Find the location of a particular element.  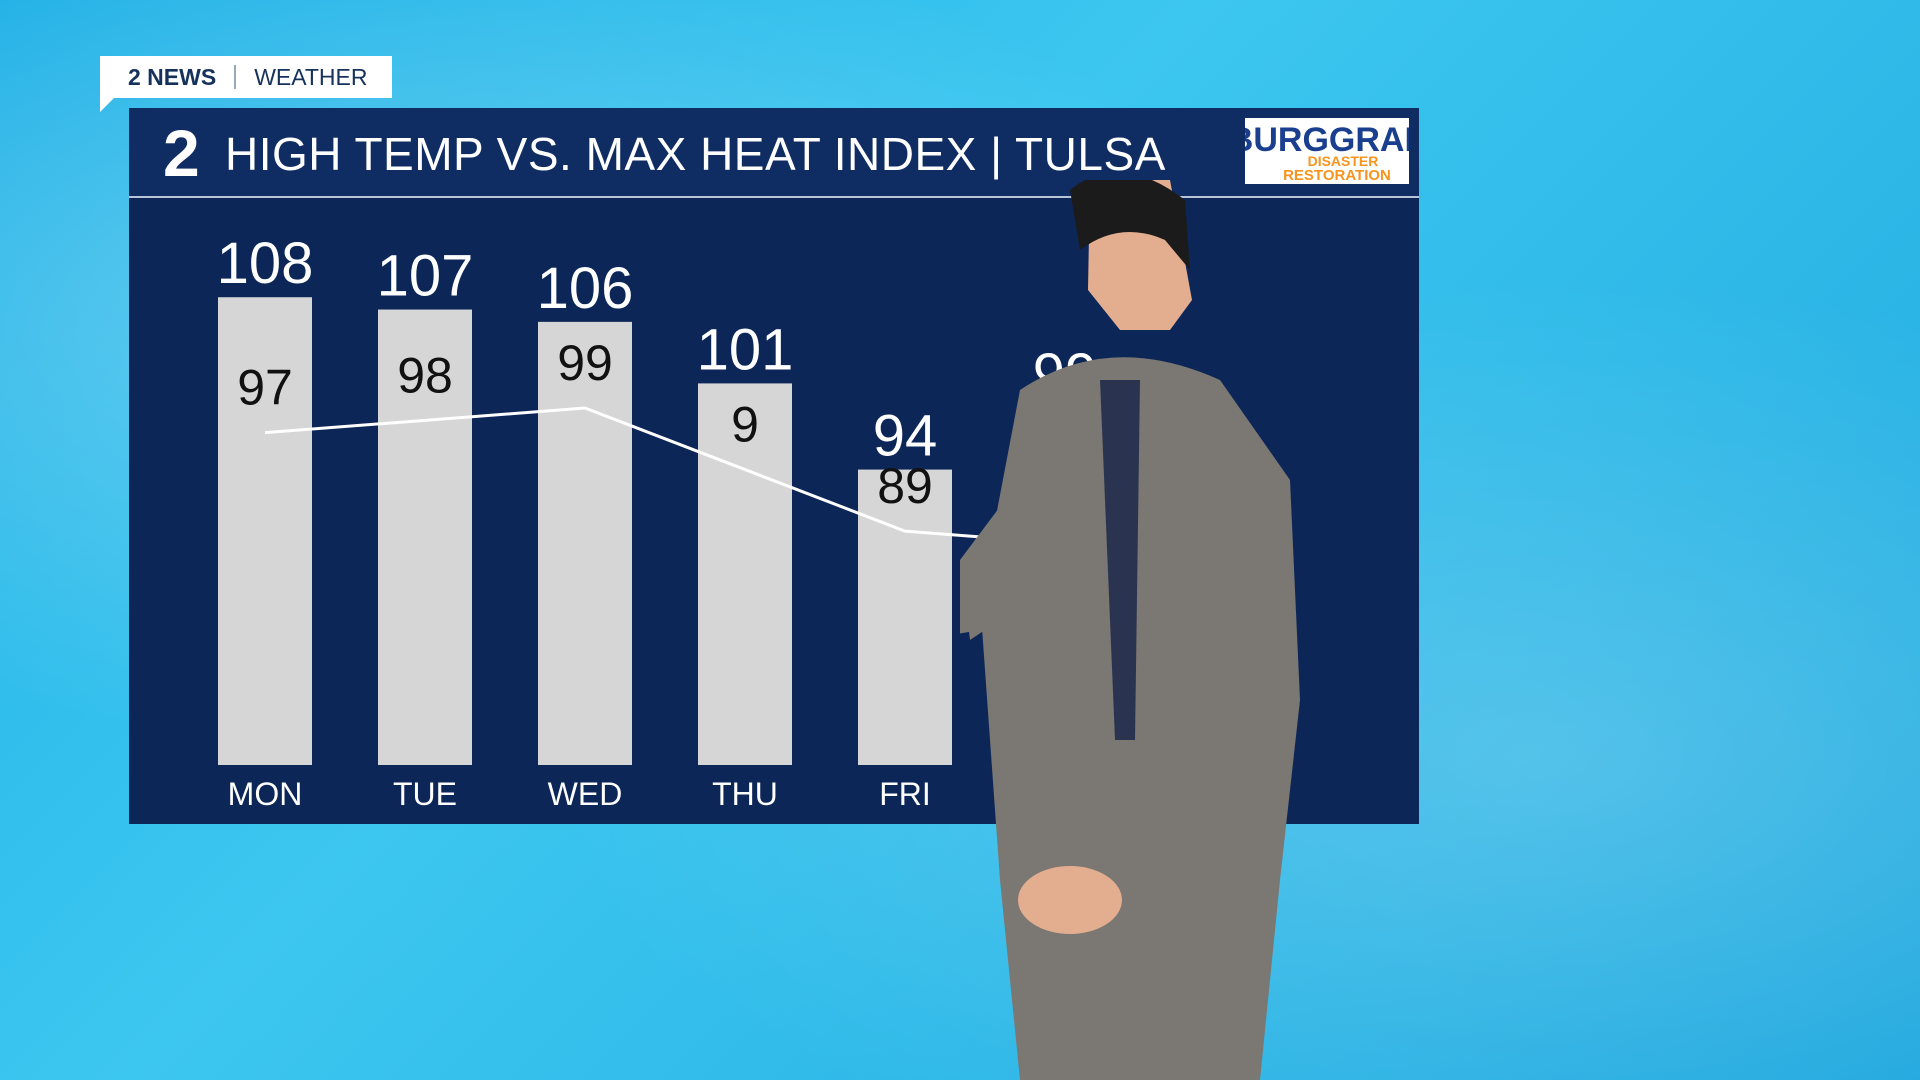

heat-index-bar-mon is located at coordinates (265, 531).